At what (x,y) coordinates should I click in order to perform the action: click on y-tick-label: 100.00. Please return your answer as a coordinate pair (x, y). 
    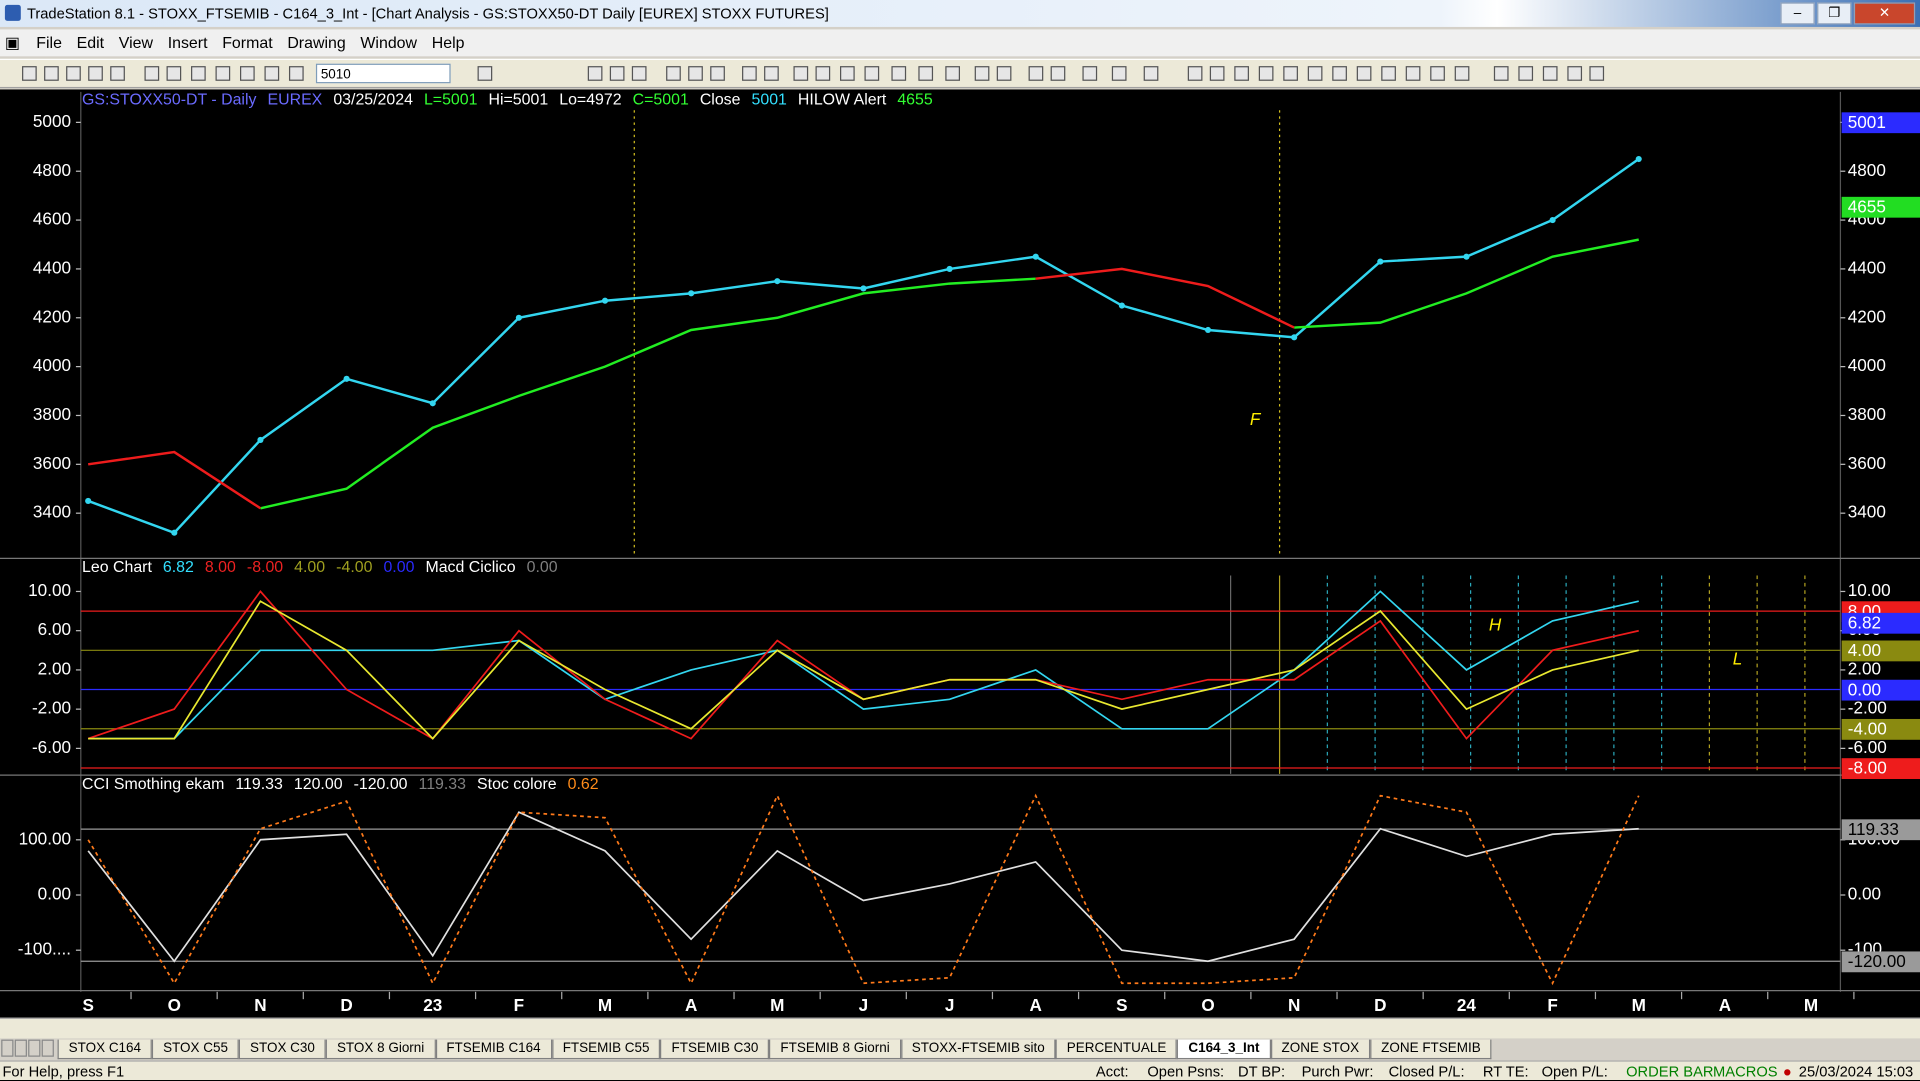
    Looking at the image, I should click on (45, 838).